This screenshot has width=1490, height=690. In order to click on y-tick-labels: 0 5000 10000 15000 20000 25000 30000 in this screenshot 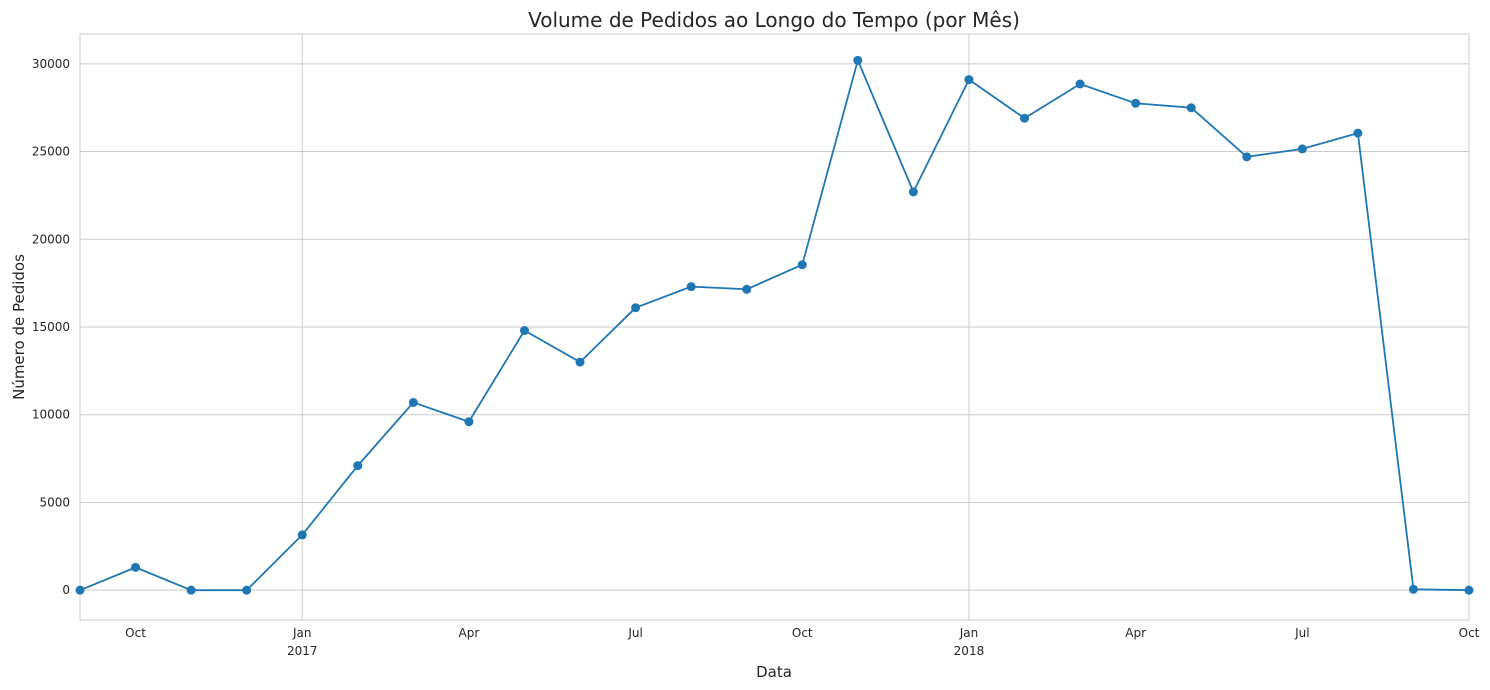, I will do `click(51, 327)`.